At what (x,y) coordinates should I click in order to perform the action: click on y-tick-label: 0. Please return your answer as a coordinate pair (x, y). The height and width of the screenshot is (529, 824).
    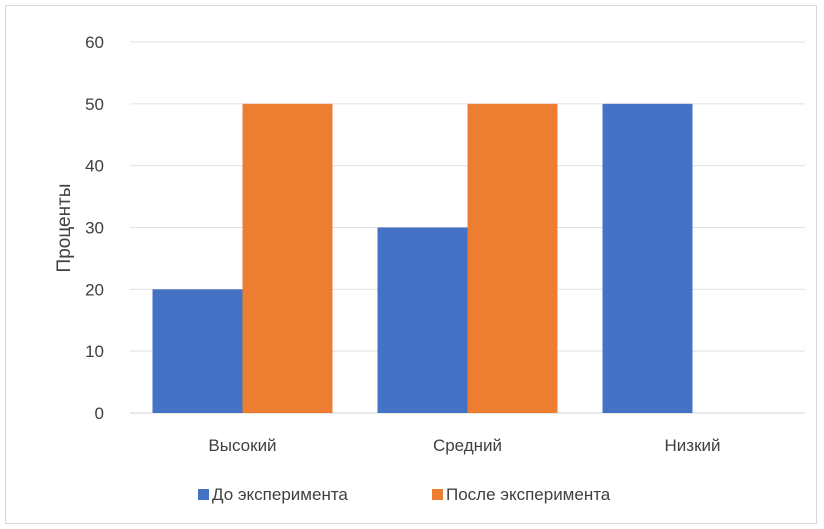
    Looking at the image, I should click on (99, 413).